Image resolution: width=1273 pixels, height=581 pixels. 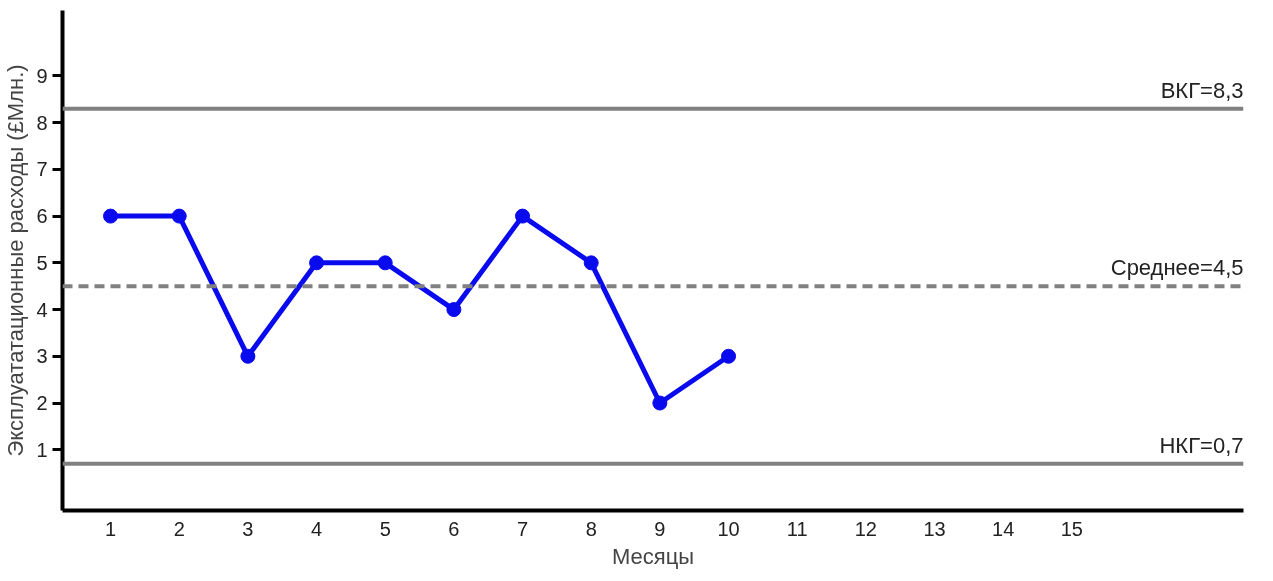 What do you see at coordinates (653, 556) in the screenshot?
I see `x-axis-title: Месяцы` at bounding box center [653, 556].